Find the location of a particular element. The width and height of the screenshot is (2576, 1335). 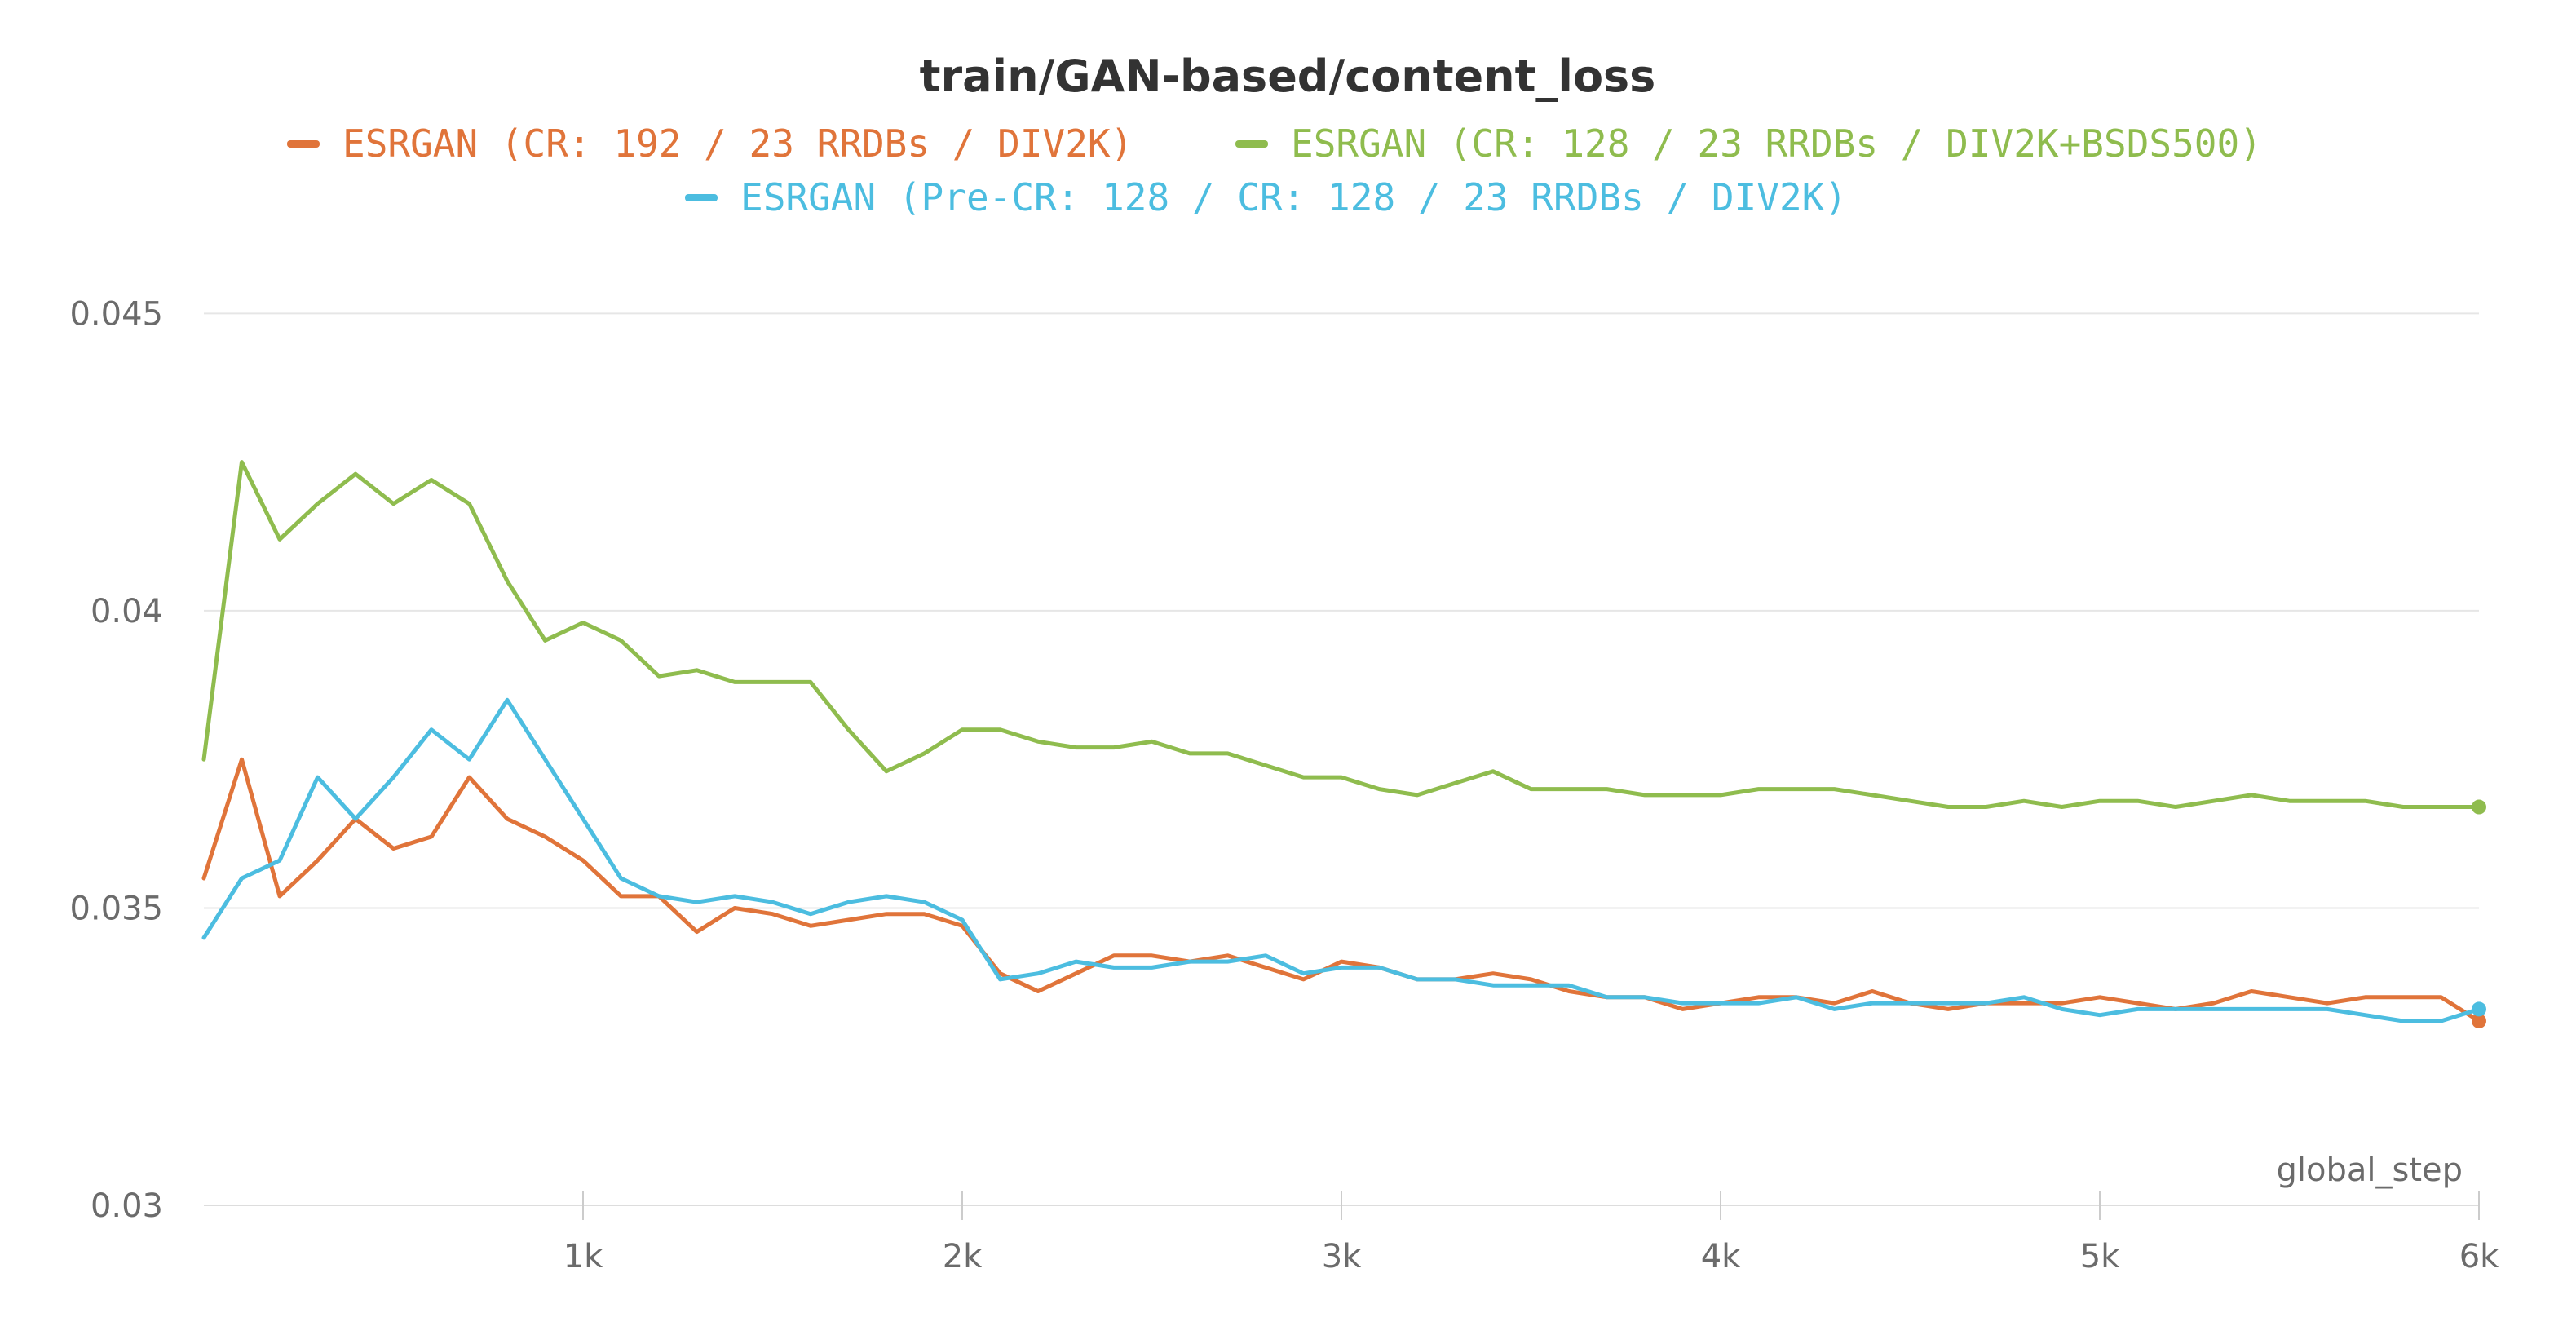

x-tick-label: 1k is located at coordinates (583, 1256).